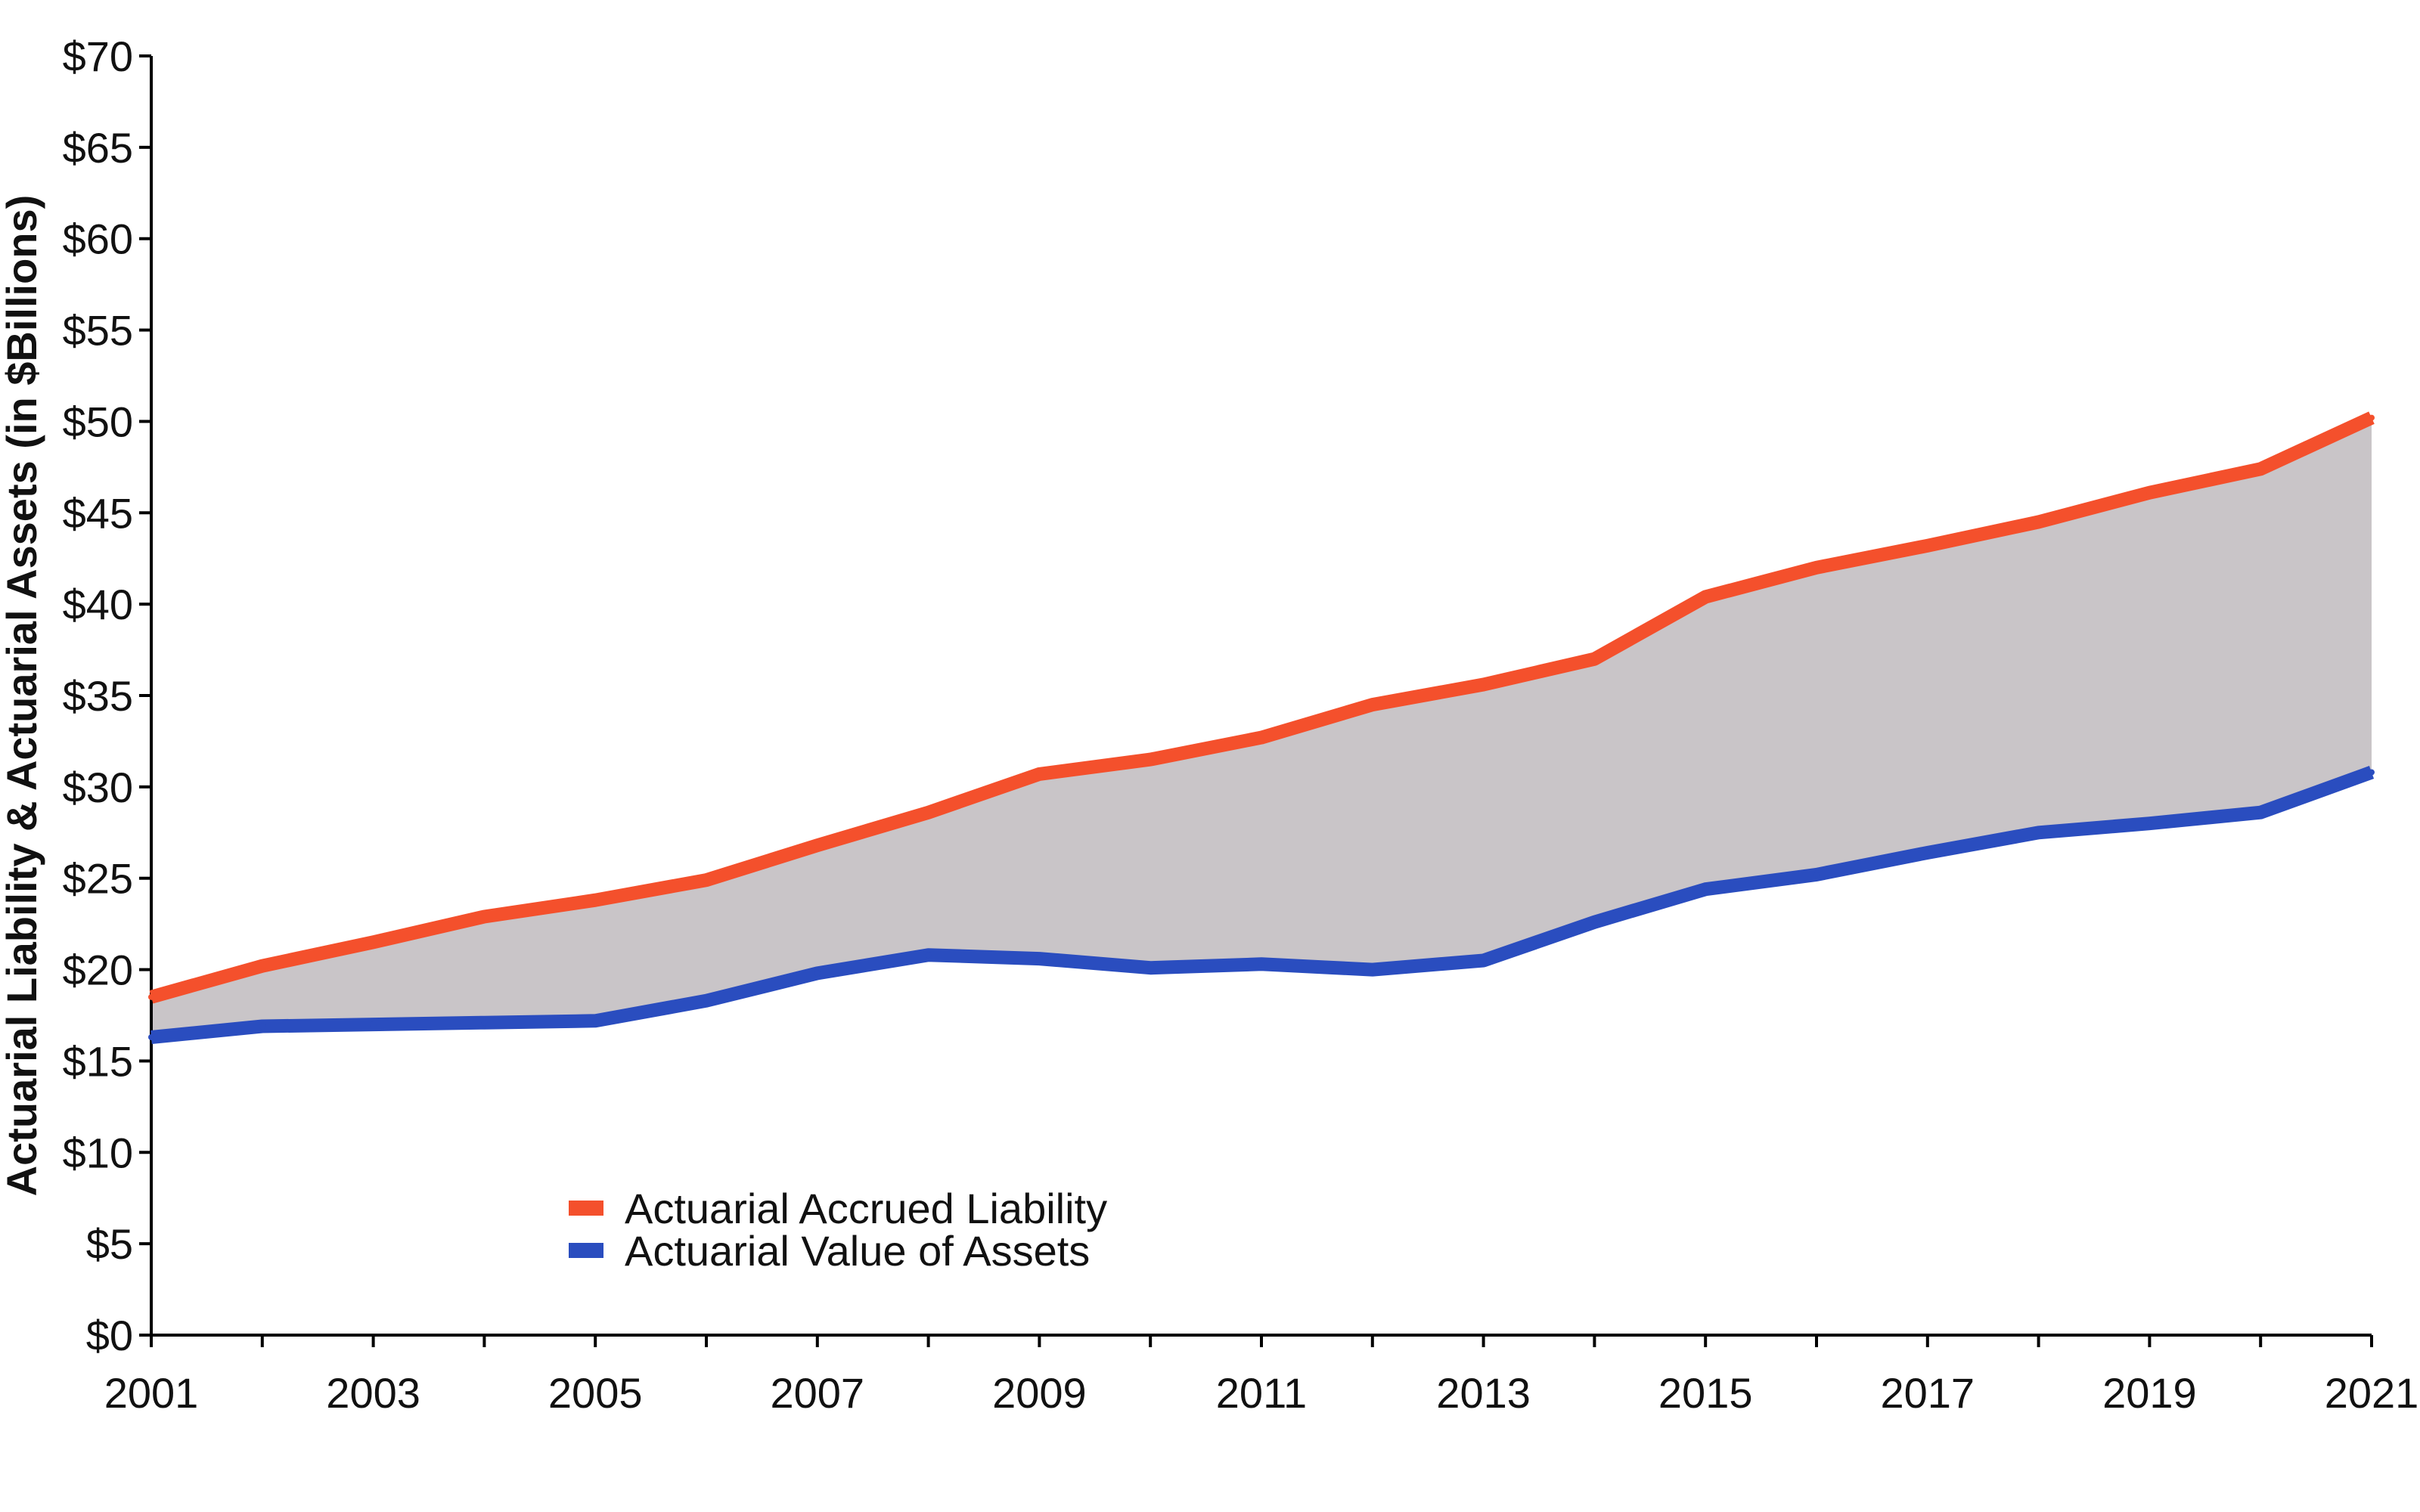  Describe the element at coordinates (98, 239) in the screenshot. I see `y-tick-label: $60` at that location.